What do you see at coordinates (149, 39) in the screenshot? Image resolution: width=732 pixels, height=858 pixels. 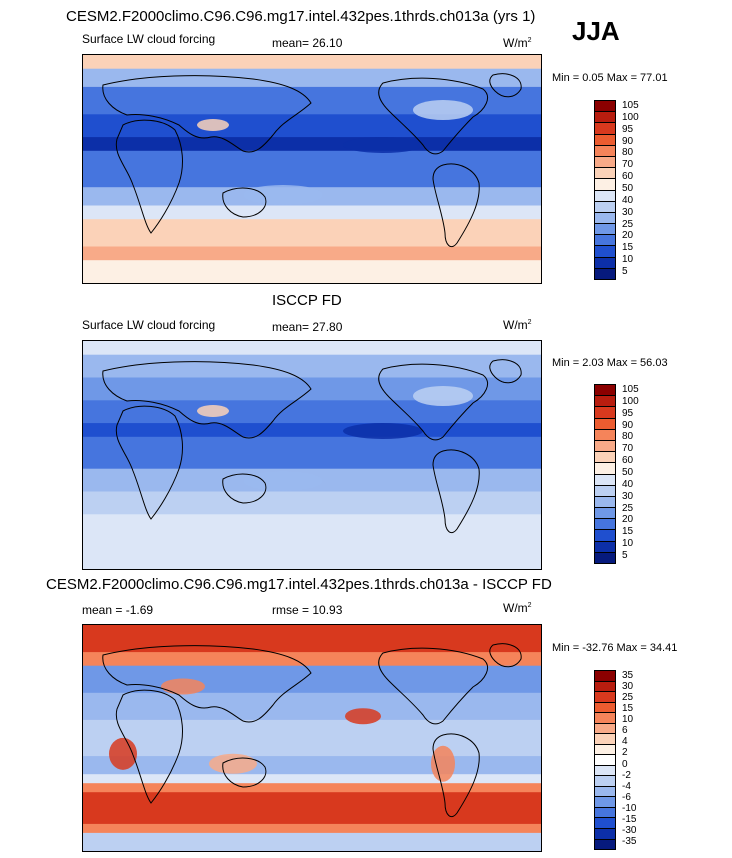 I see `panel1-variable-label: Surface LW cloud forcing` at bounding box center [149, 39].